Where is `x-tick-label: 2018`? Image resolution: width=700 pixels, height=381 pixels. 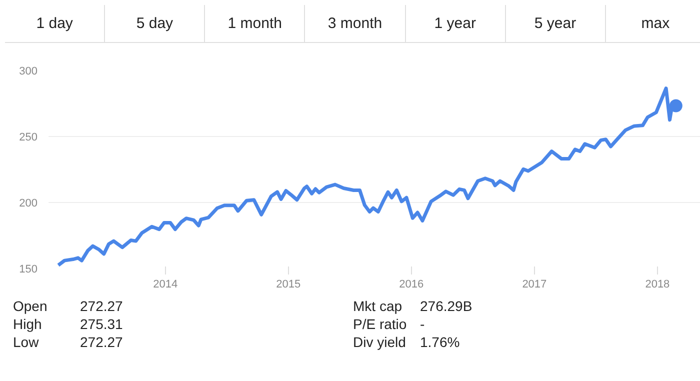 x-tick-label: 2018 is located at coordinates (657, 284).